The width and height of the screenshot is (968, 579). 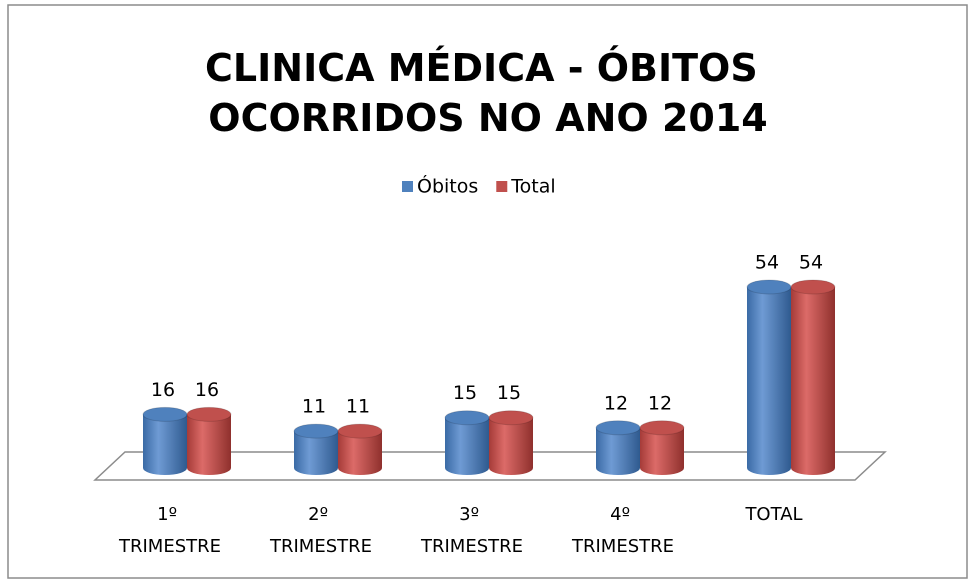 I want to click on x-tick-label: 4º TRIMESTRE, so click(x=622, y=530).